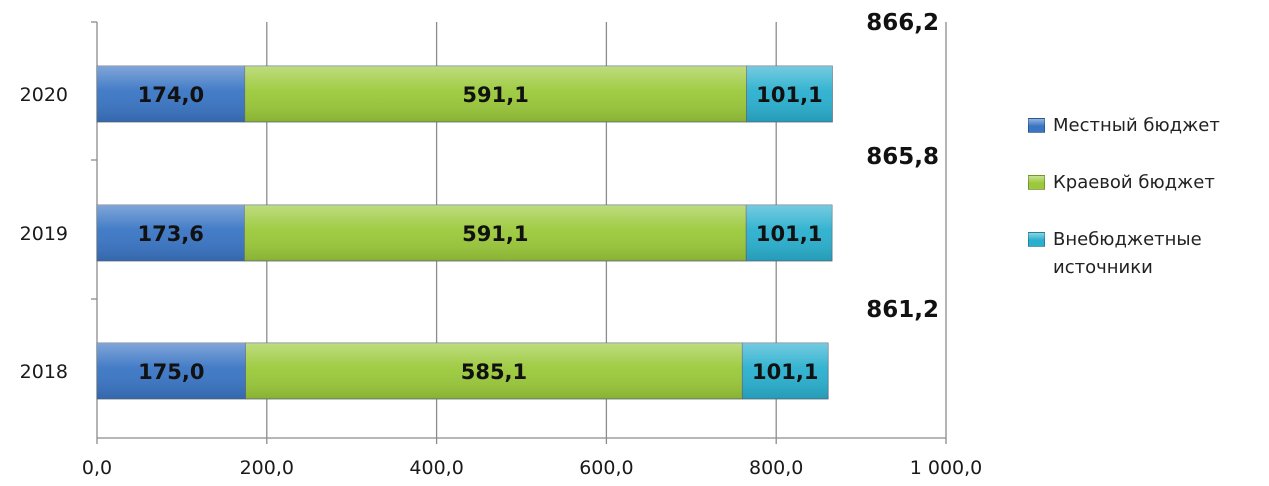  What do you see at coordinates (267, 468) in the screenshot?
I see `x-tick-label: 200,0` at bounding box center [267, 468].